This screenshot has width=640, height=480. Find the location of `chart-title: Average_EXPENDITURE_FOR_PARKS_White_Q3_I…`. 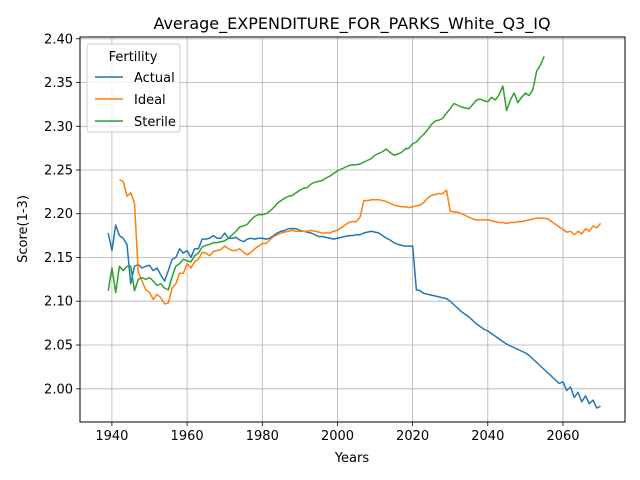

chart-title: Average_EXPENDITURE_FOR_PARKS_White_Q3_I… is located at coordinates (351, 24).